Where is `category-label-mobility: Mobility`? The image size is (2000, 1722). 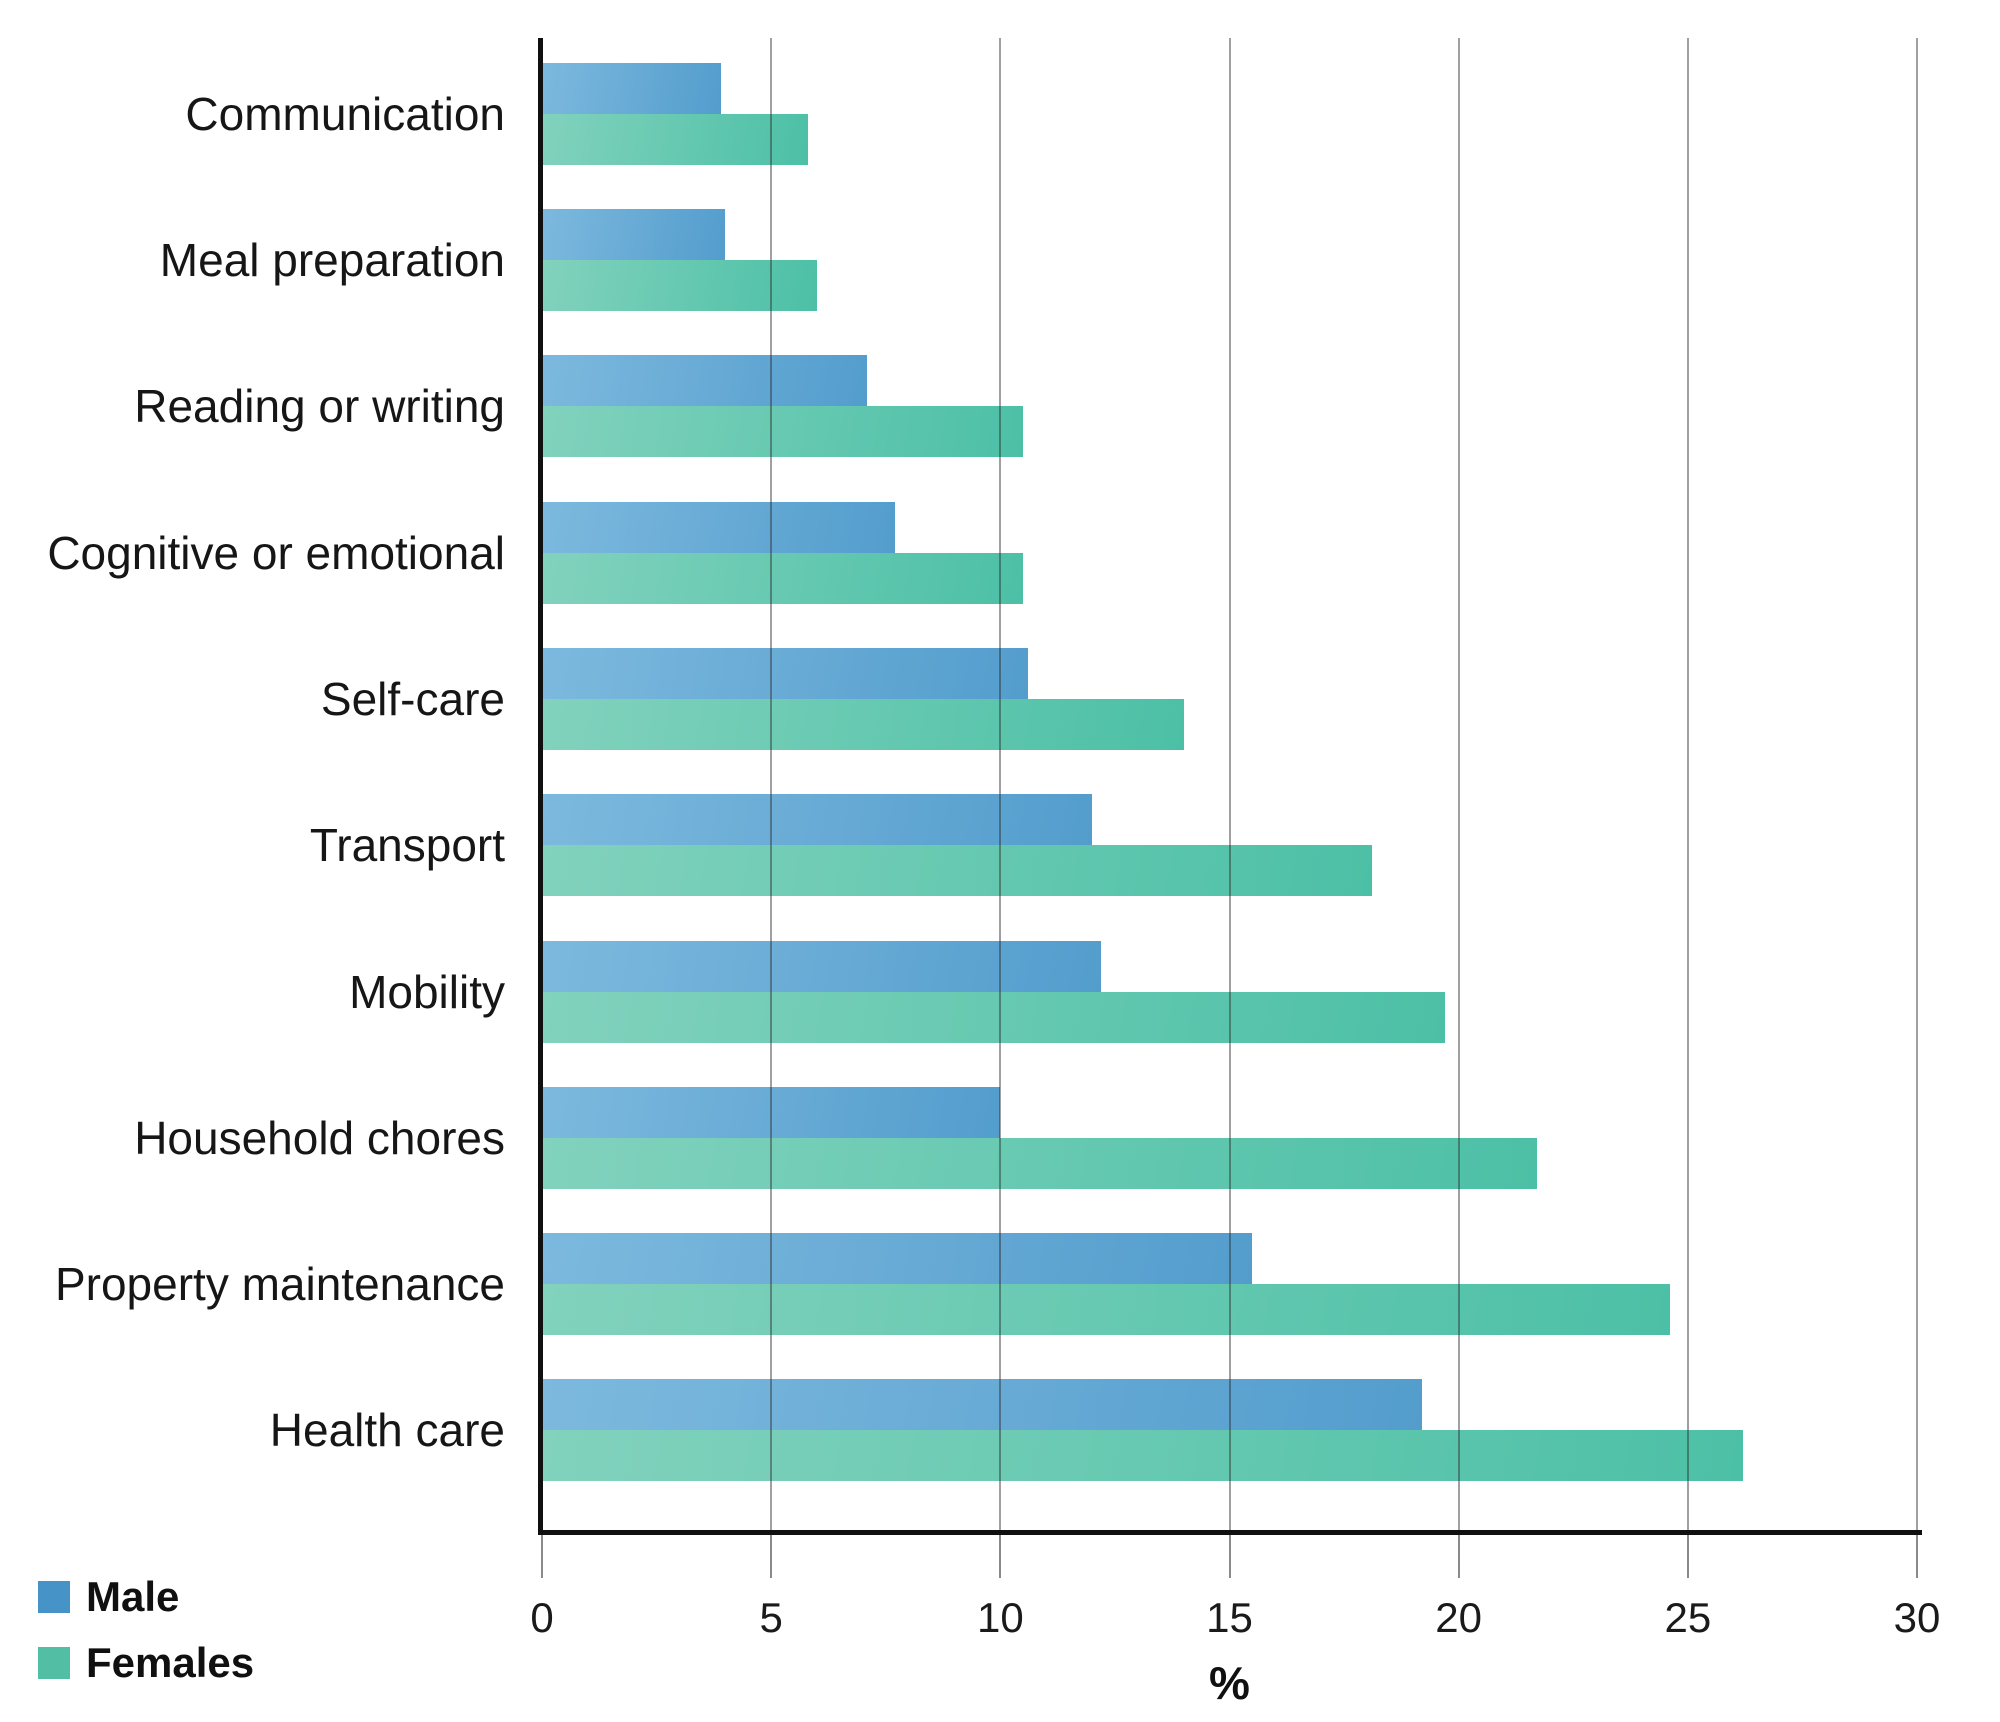 category-label-mobility: Mobility is located at coordinates (427, 991).